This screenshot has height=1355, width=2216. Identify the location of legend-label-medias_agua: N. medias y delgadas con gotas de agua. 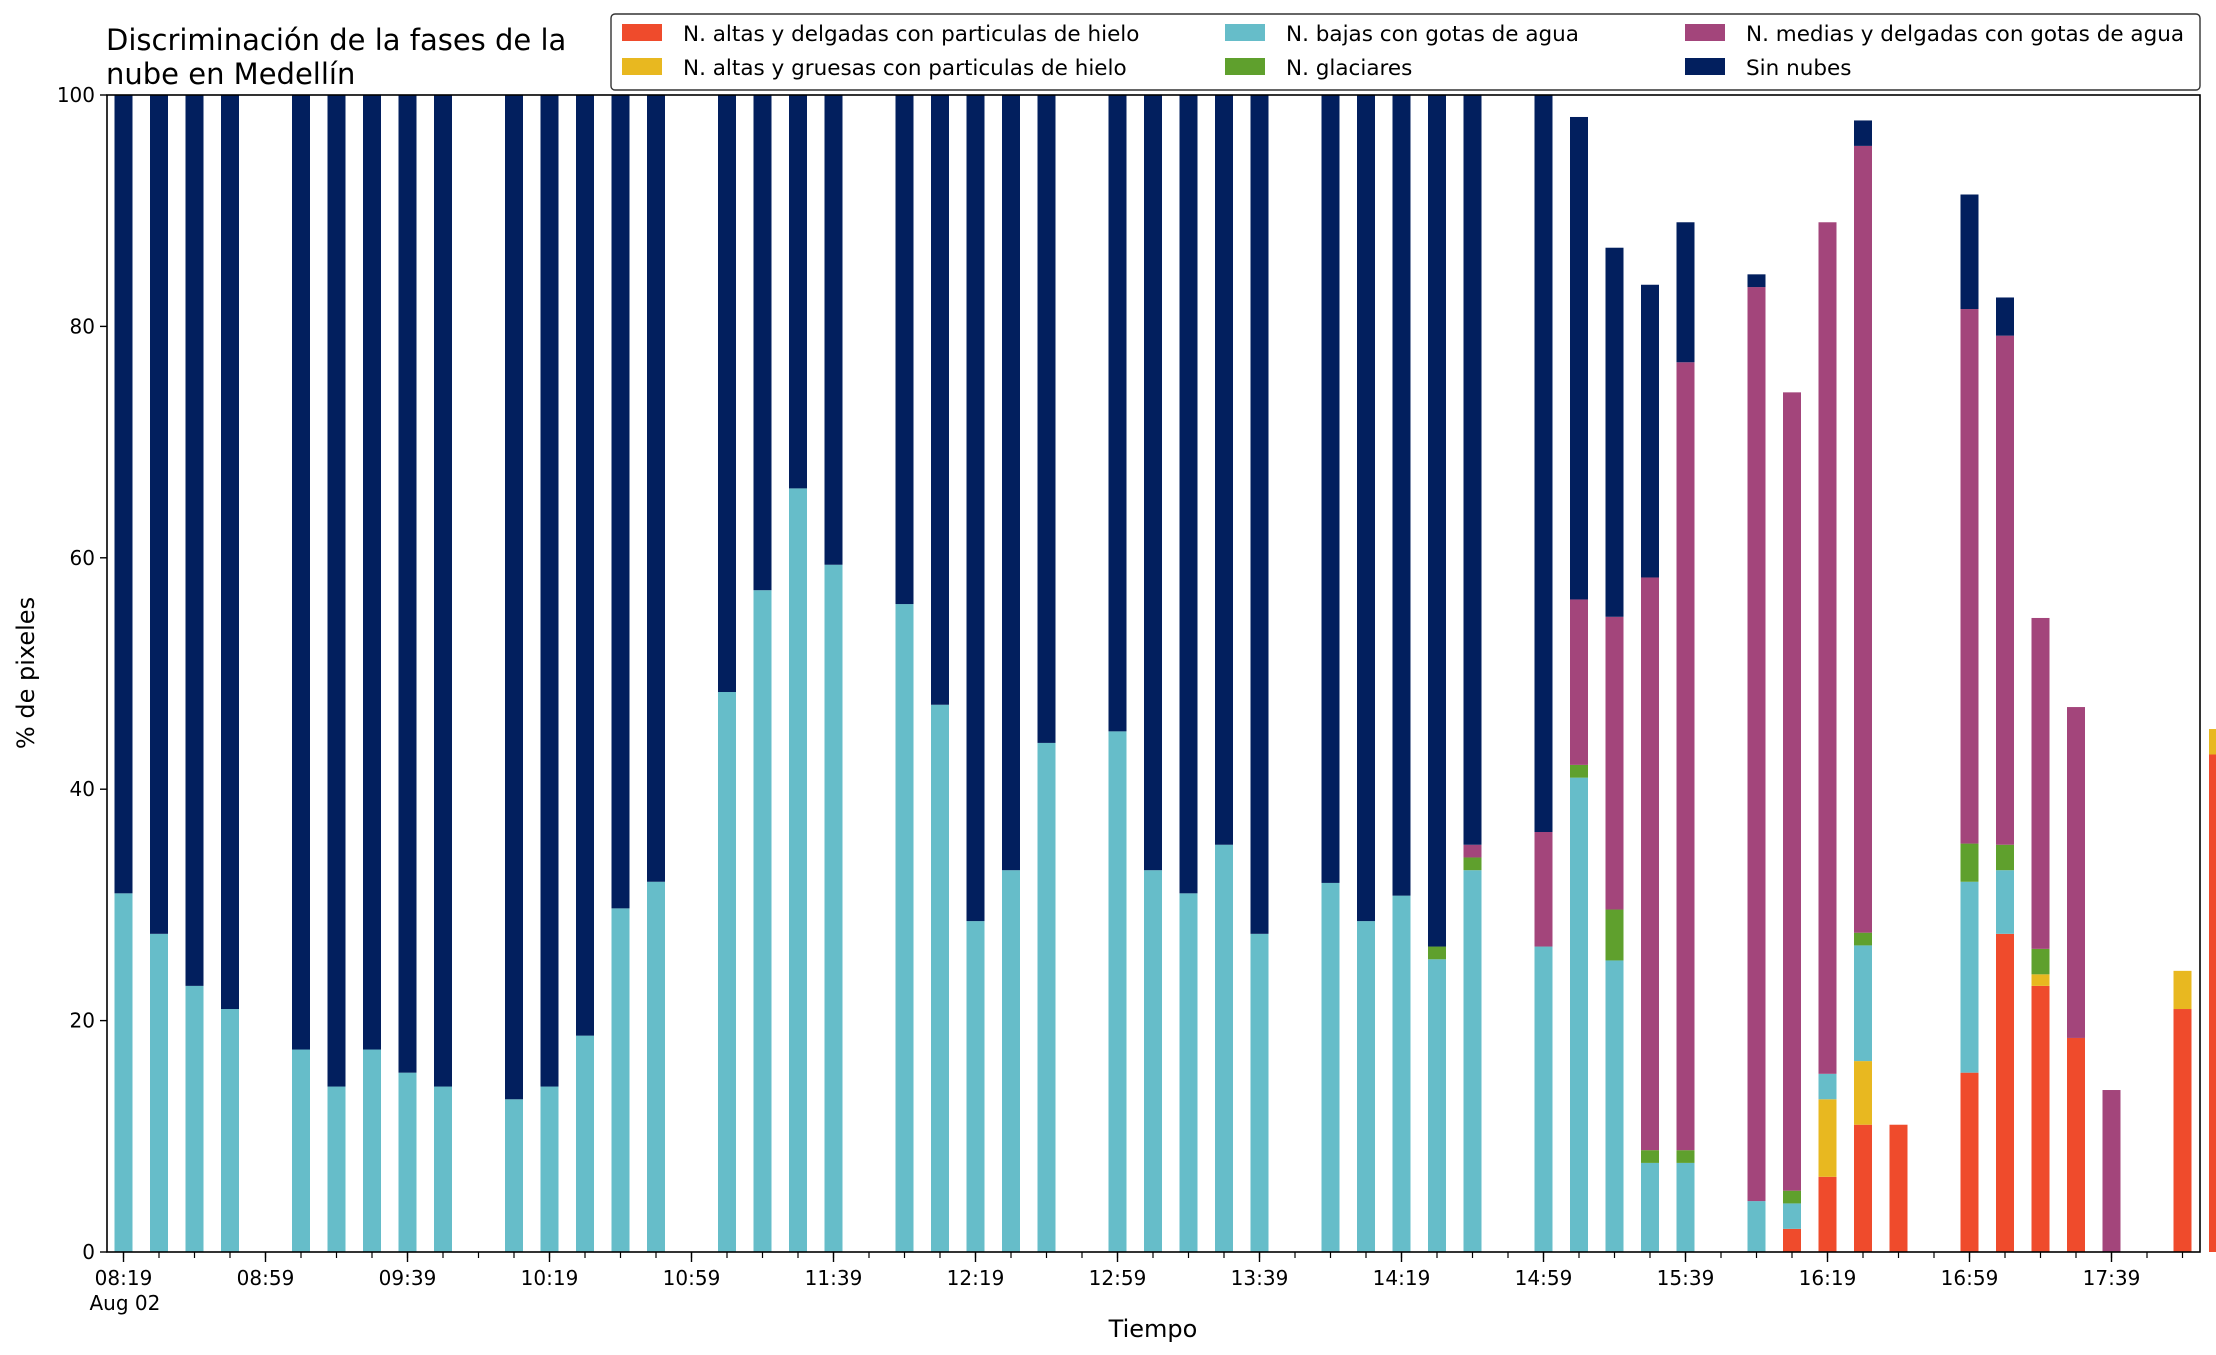
(1965, 34).